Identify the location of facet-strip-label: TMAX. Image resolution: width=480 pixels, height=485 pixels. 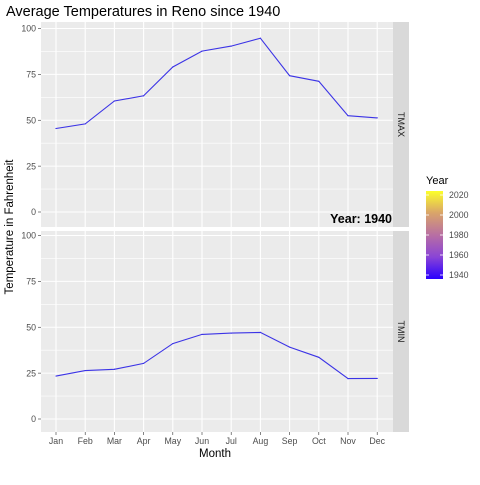
(401, 124).